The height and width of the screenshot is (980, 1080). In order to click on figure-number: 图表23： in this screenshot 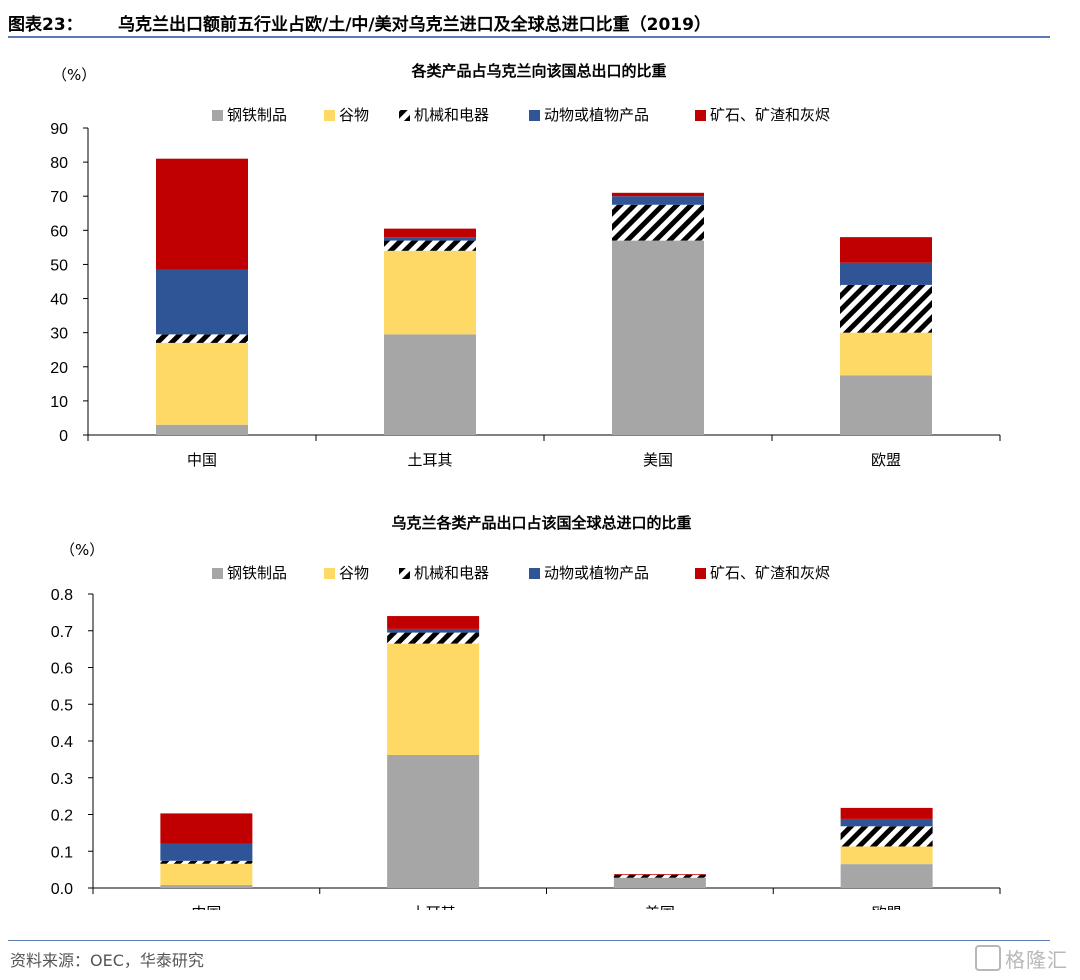, I will do `click(45, 25)`.